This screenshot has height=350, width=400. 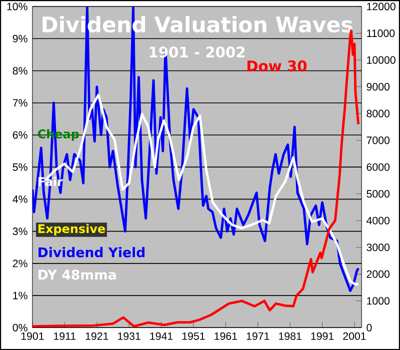 What do you see at coordinates (20, 231) in the screenshot?
I see `y-tick-label: 3%` at bounding box center [20, 231].